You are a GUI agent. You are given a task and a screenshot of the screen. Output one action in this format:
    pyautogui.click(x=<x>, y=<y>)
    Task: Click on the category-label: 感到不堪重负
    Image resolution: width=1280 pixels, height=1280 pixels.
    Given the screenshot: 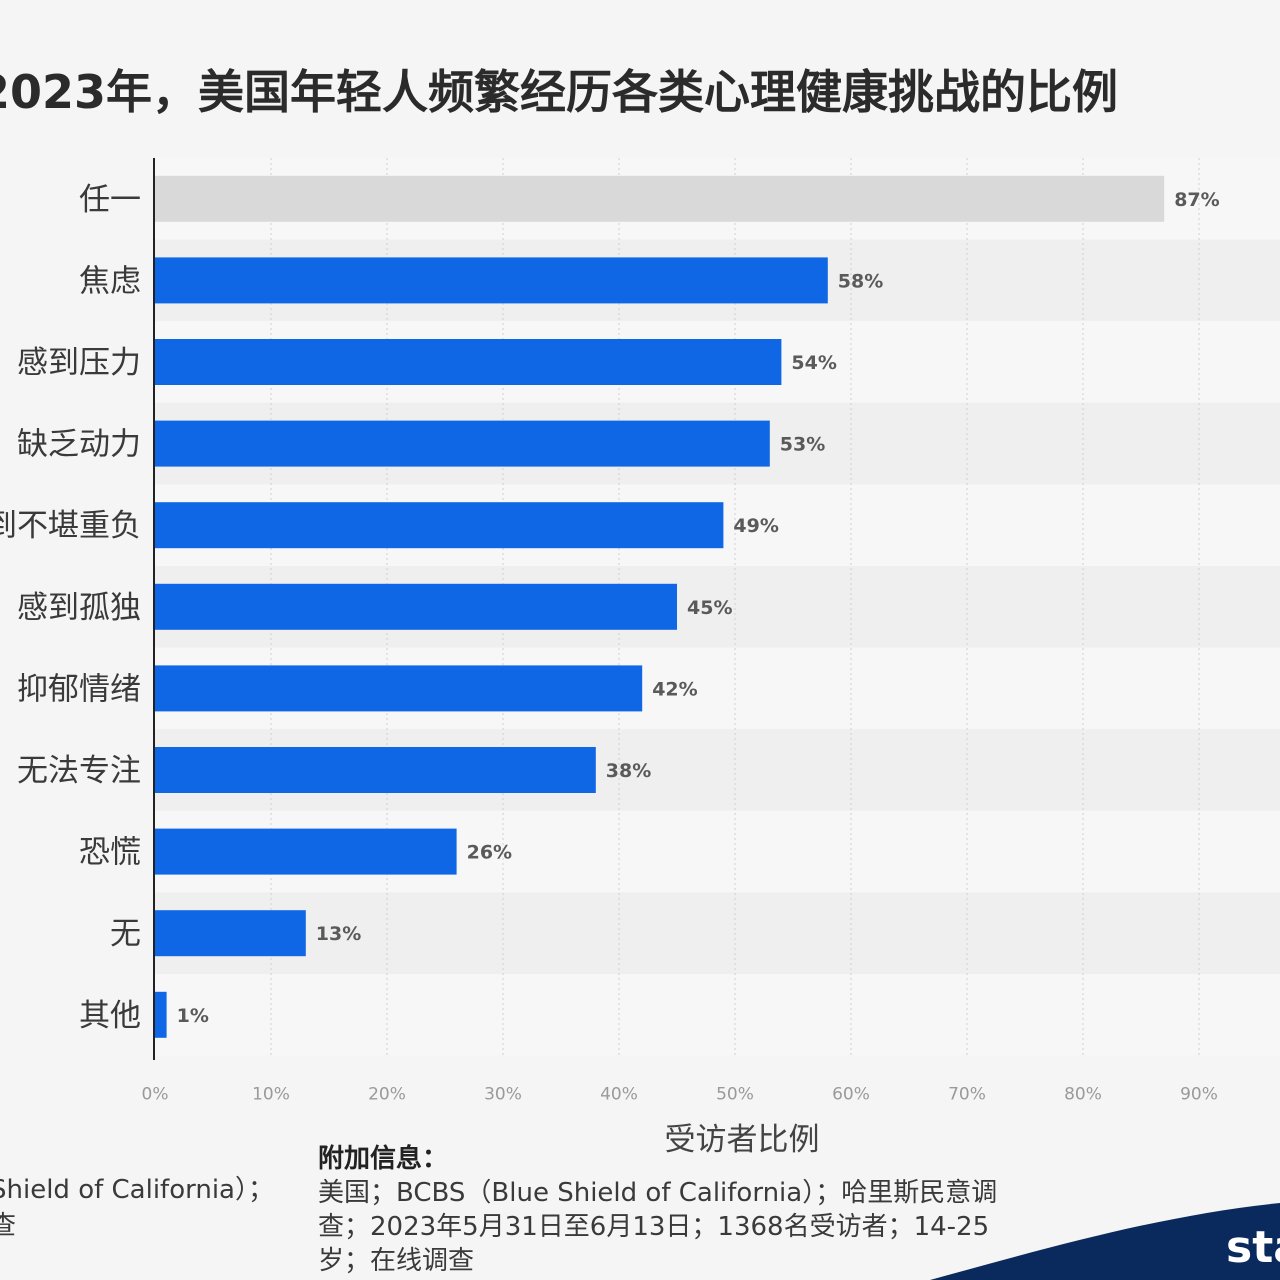 What is the action you would take?
    pyautogui.click(x=70, y=526)
    